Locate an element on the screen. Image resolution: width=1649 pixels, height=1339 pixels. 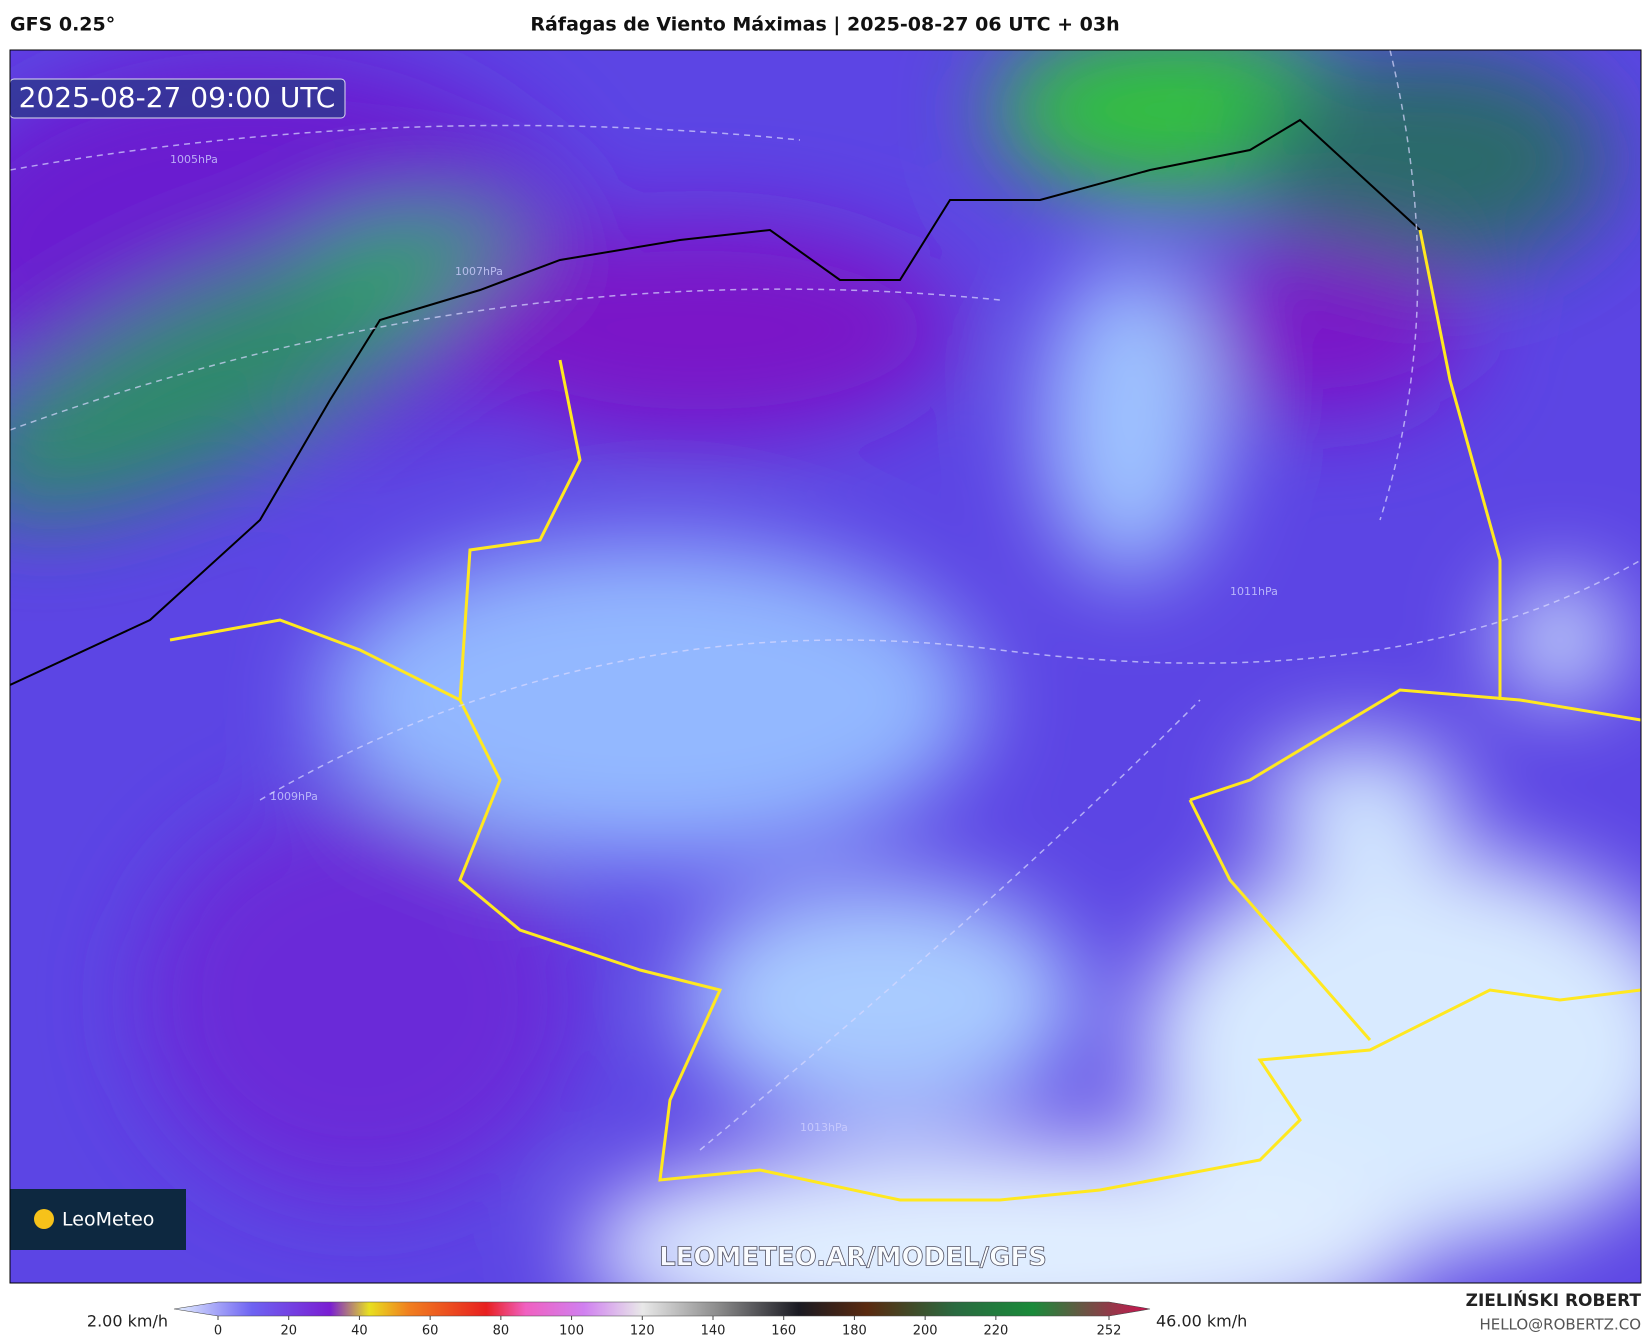
timestamp-box is located at coordinates (178, 98).